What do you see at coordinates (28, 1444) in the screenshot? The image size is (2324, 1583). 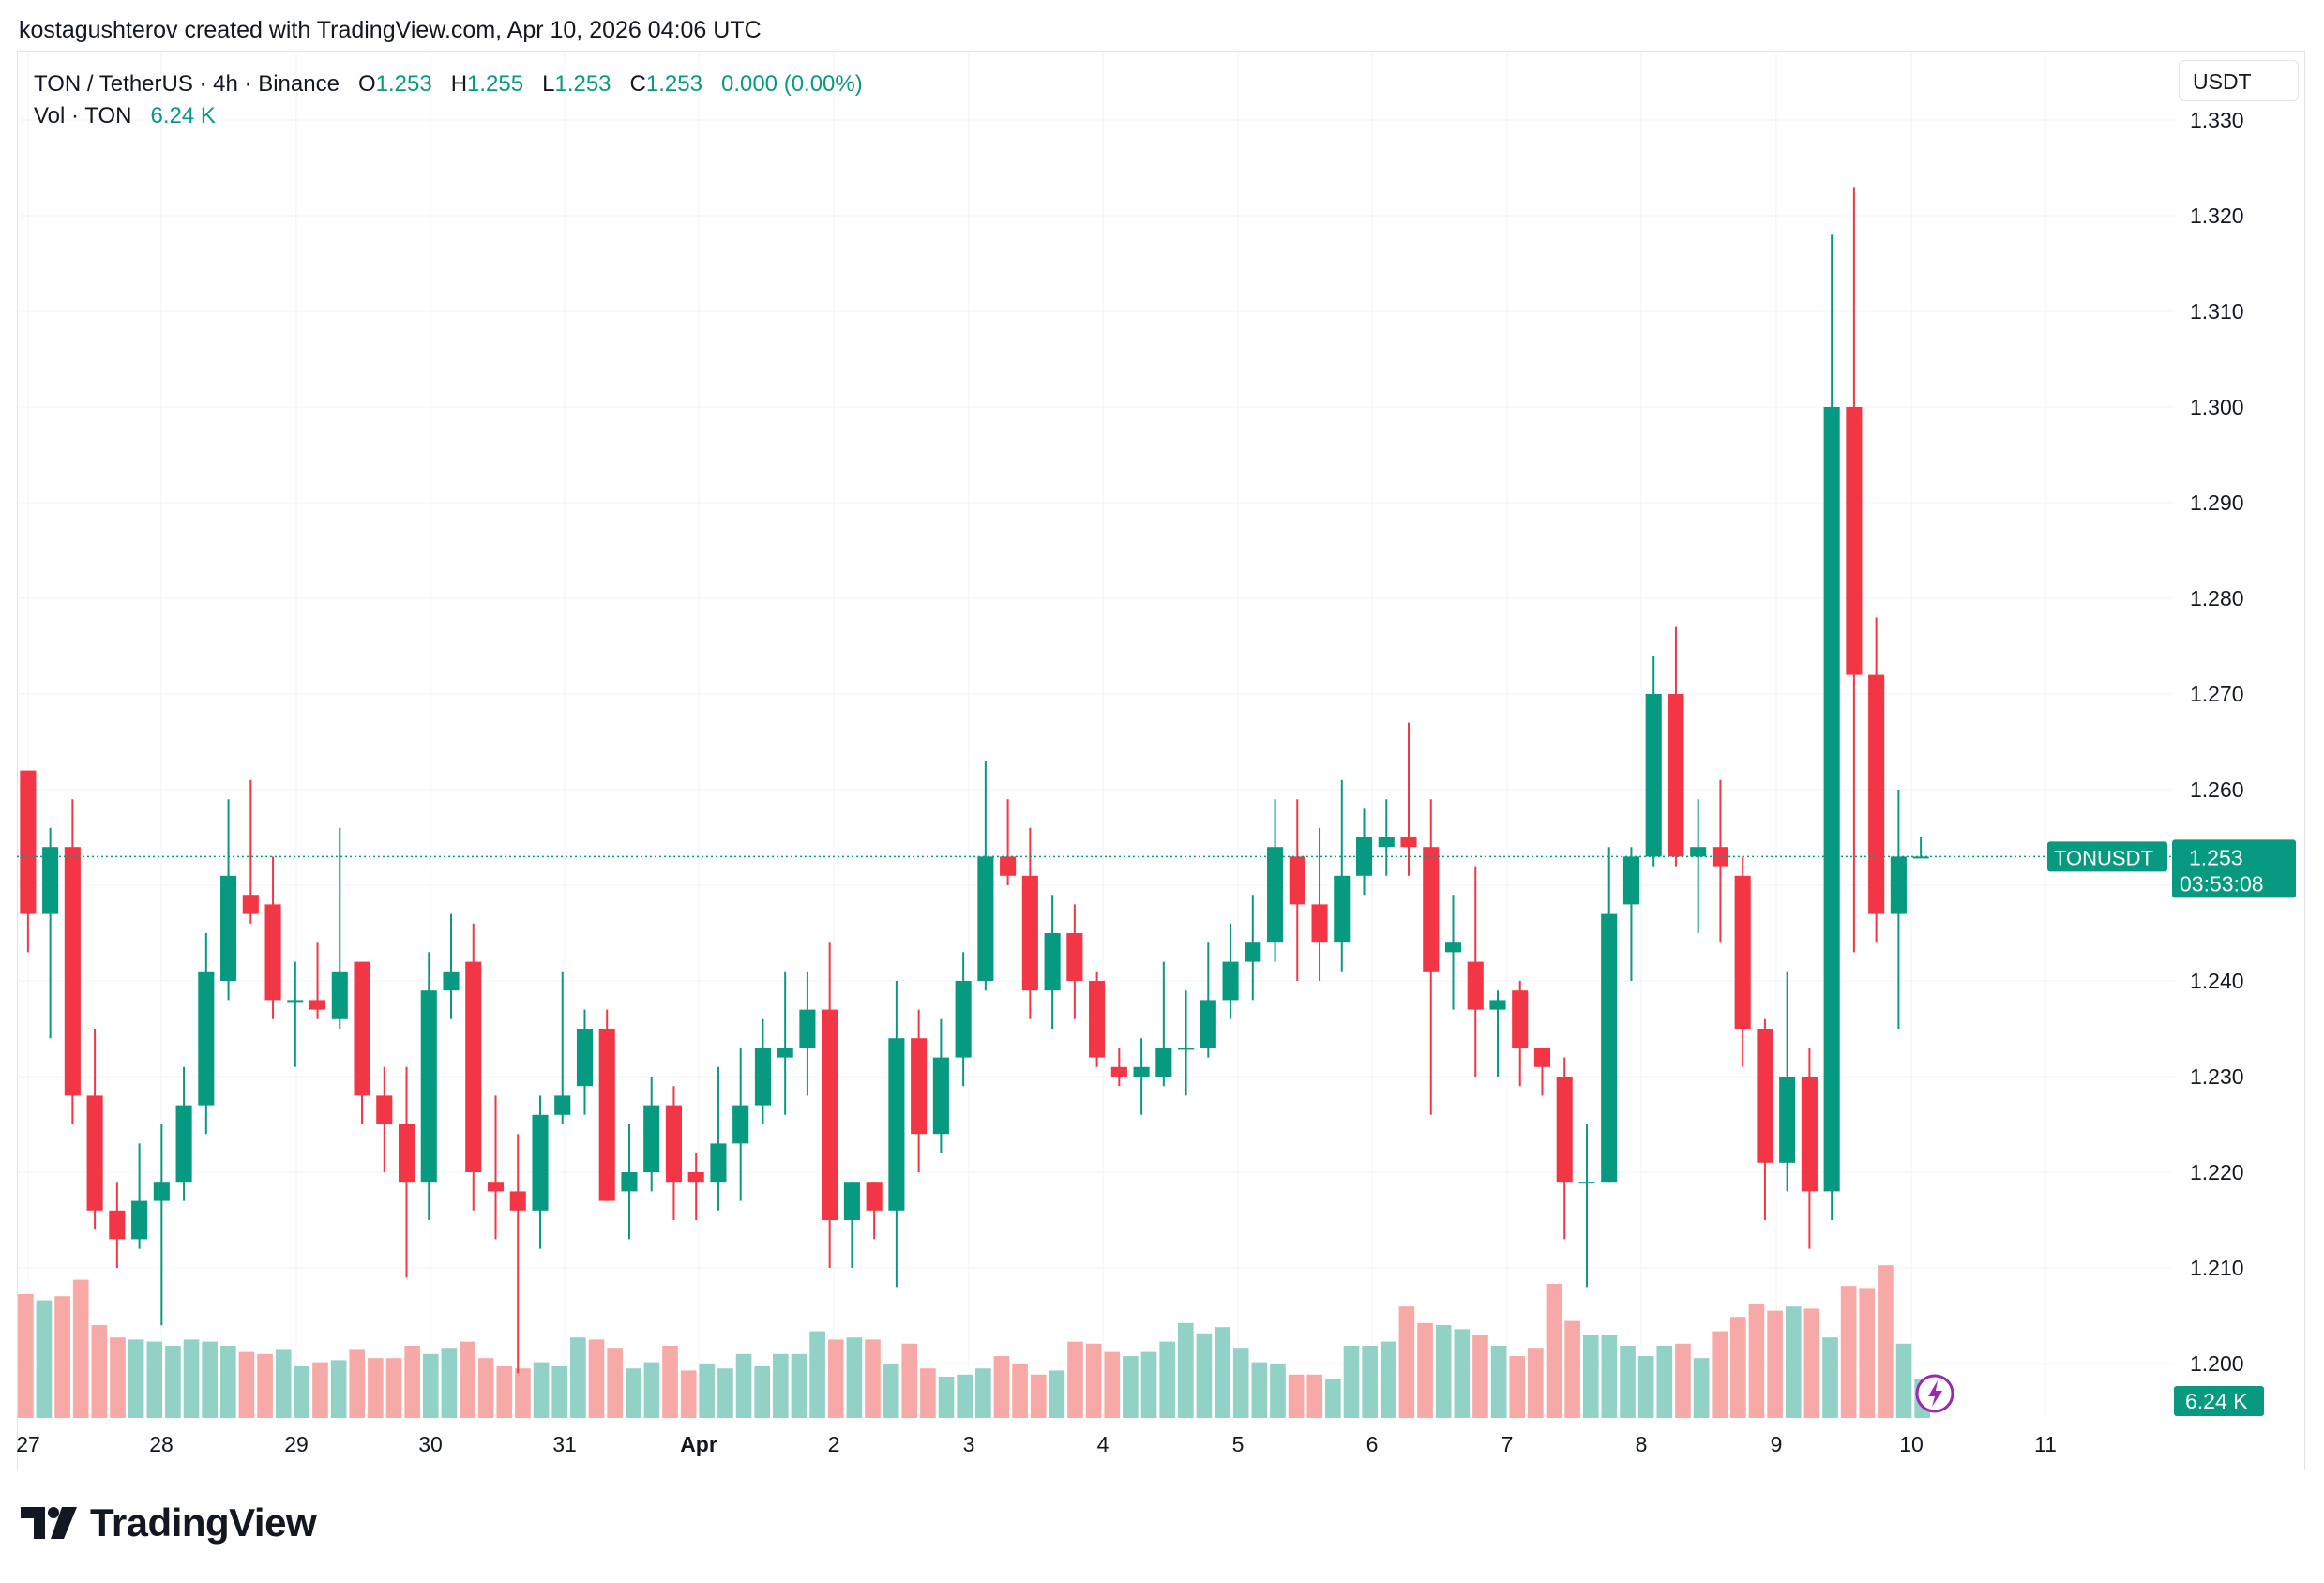 I see `time-tick-label: 27` at bounding box center [28, 1444].